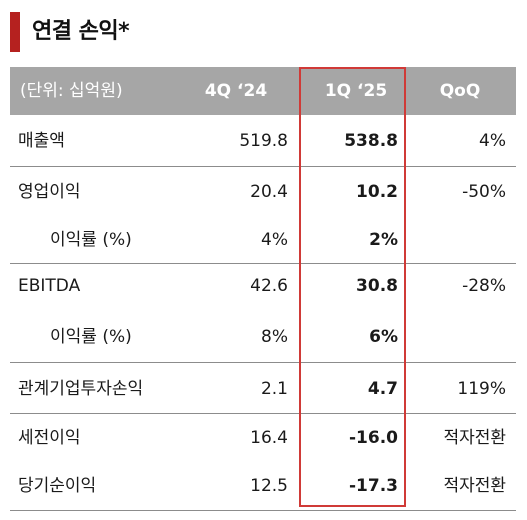 This screenshot has height=520, width=527. Describe the element at coordinates (49, 192) in the screenshot. I see `row-label: 영업이익` at that location.